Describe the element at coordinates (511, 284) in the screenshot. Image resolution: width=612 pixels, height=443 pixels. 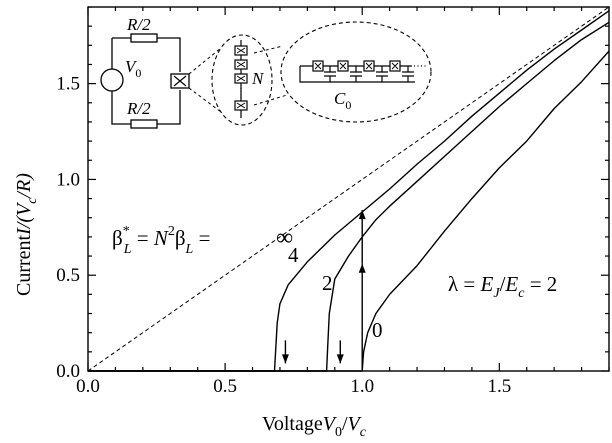
I see `lambda-Ec: E` at that location.